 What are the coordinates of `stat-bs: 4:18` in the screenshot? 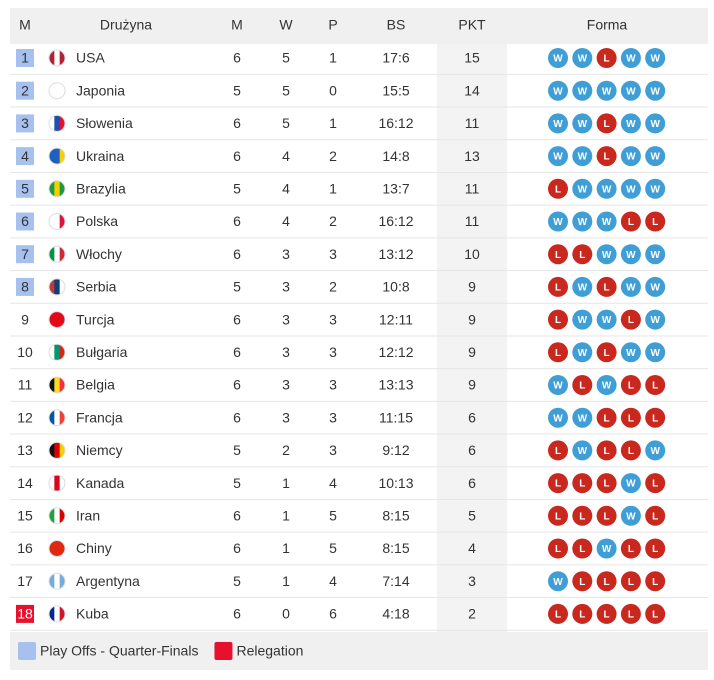 It's located at (395, 614).